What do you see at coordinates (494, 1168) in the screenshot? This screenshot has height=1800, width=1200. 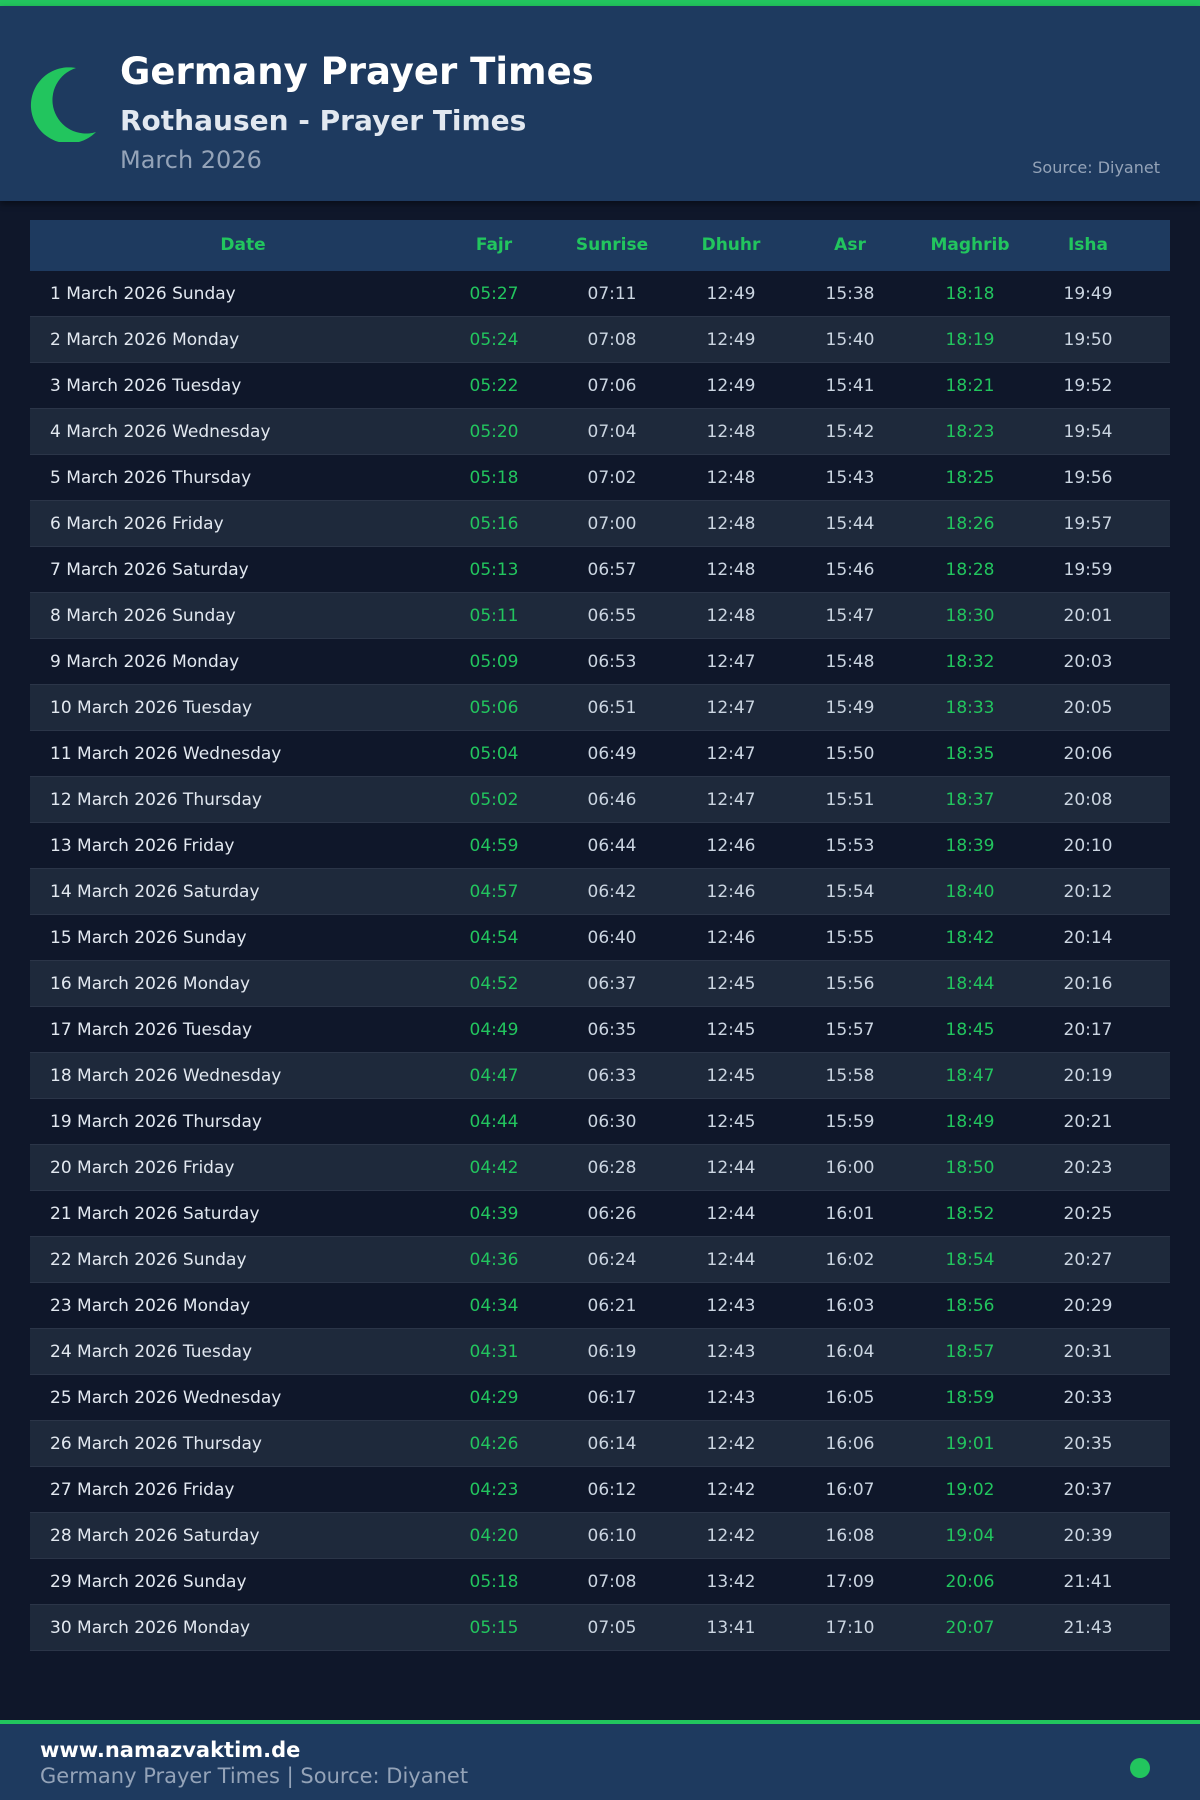 I see `cell-fajr: 04:42` at bounding box center [494, 1168].